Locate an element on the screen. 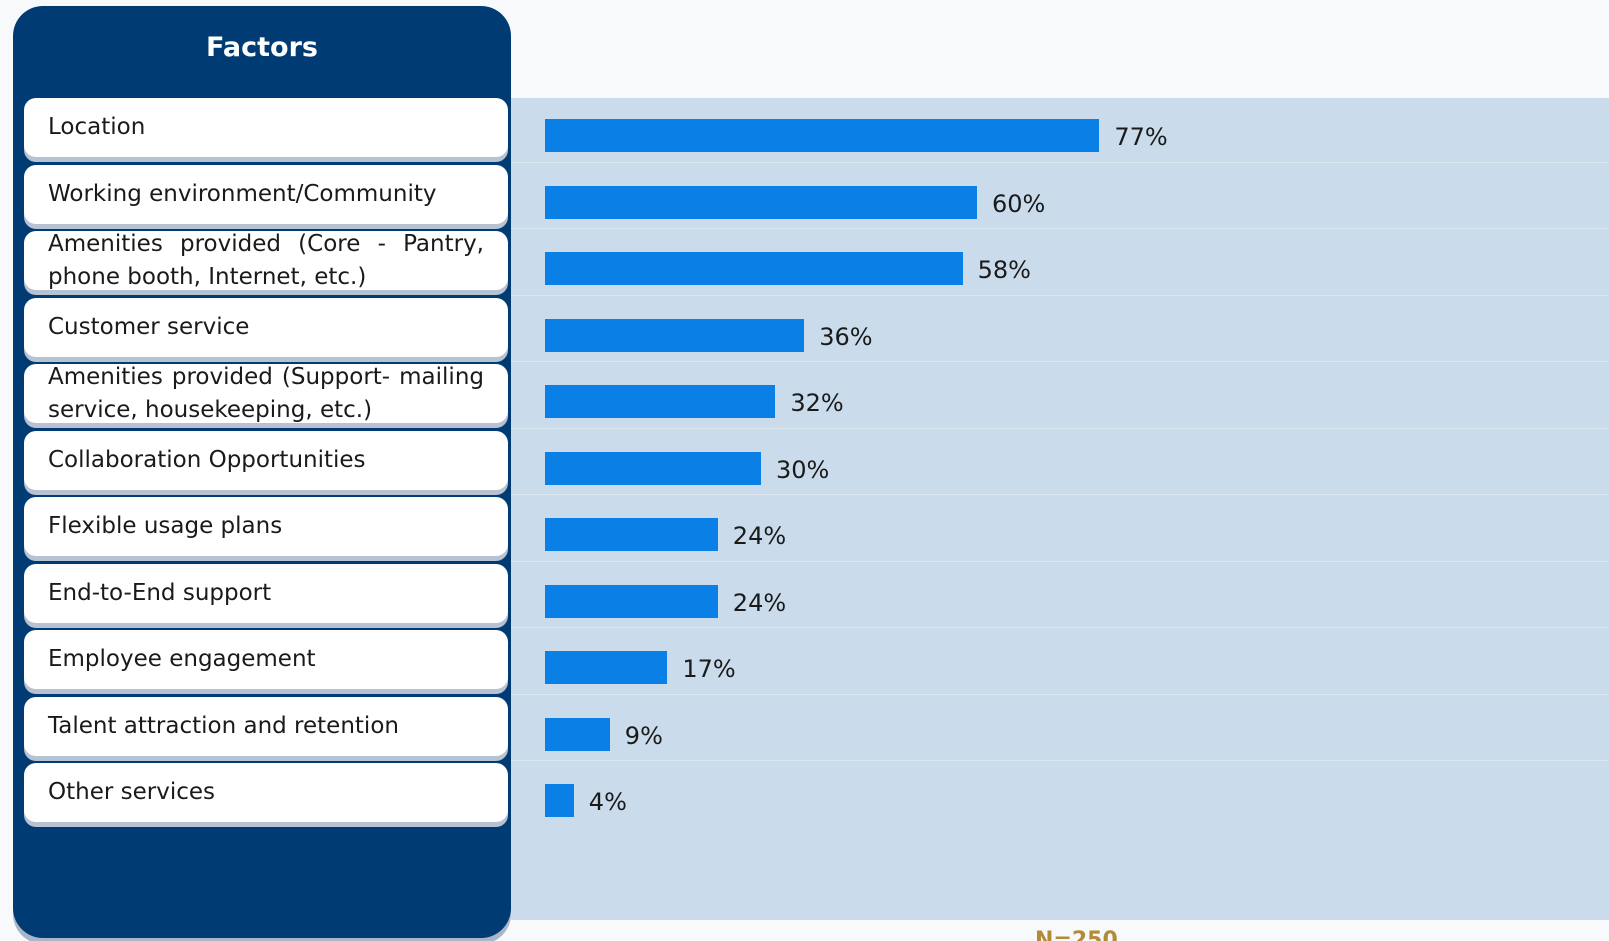  factor-label-text: Flexible usage plans is located at coordinates (165, 526).